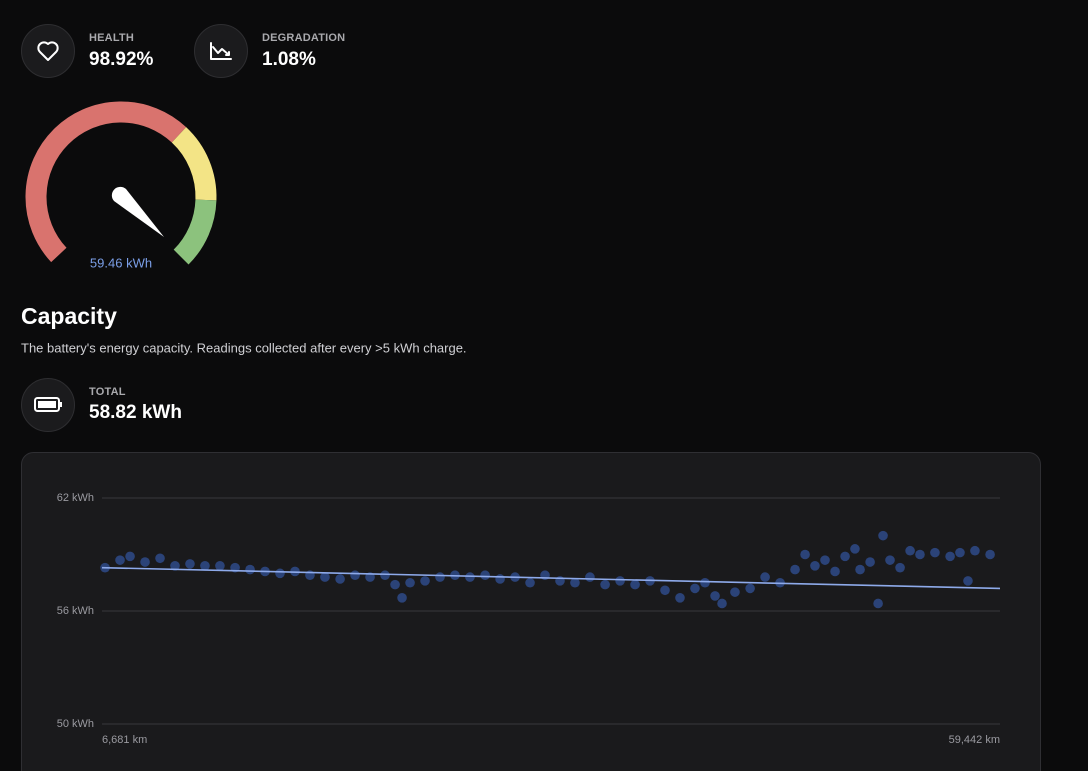  Describe the element at coordinates (137, 211) in the screenshot. I see `gauge-needle` at that location.